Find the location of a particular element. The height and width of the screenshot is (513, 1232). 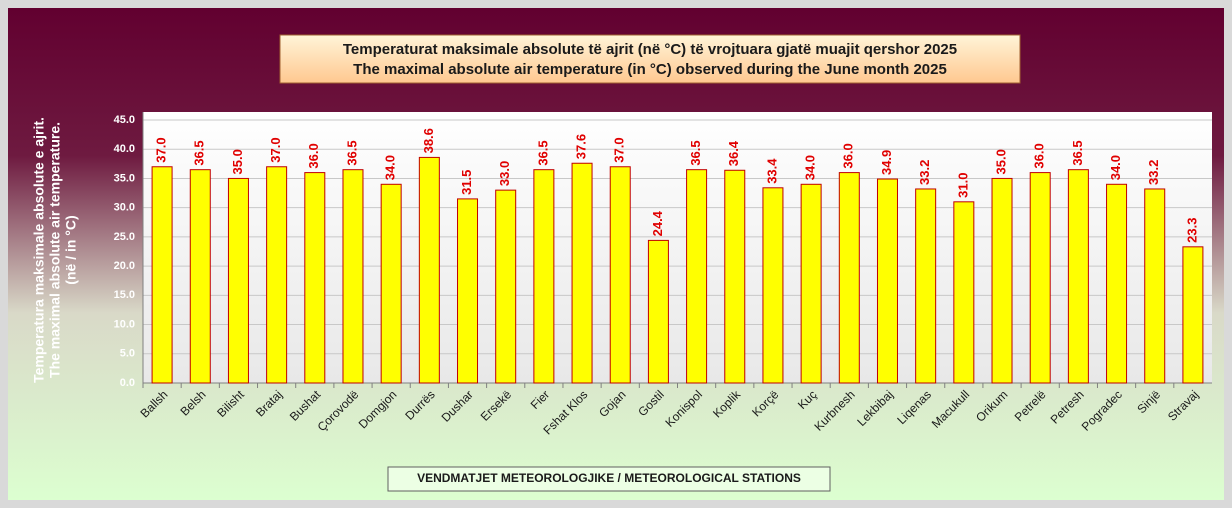

value-label: 31.5 is located at coordinates (466, 182).